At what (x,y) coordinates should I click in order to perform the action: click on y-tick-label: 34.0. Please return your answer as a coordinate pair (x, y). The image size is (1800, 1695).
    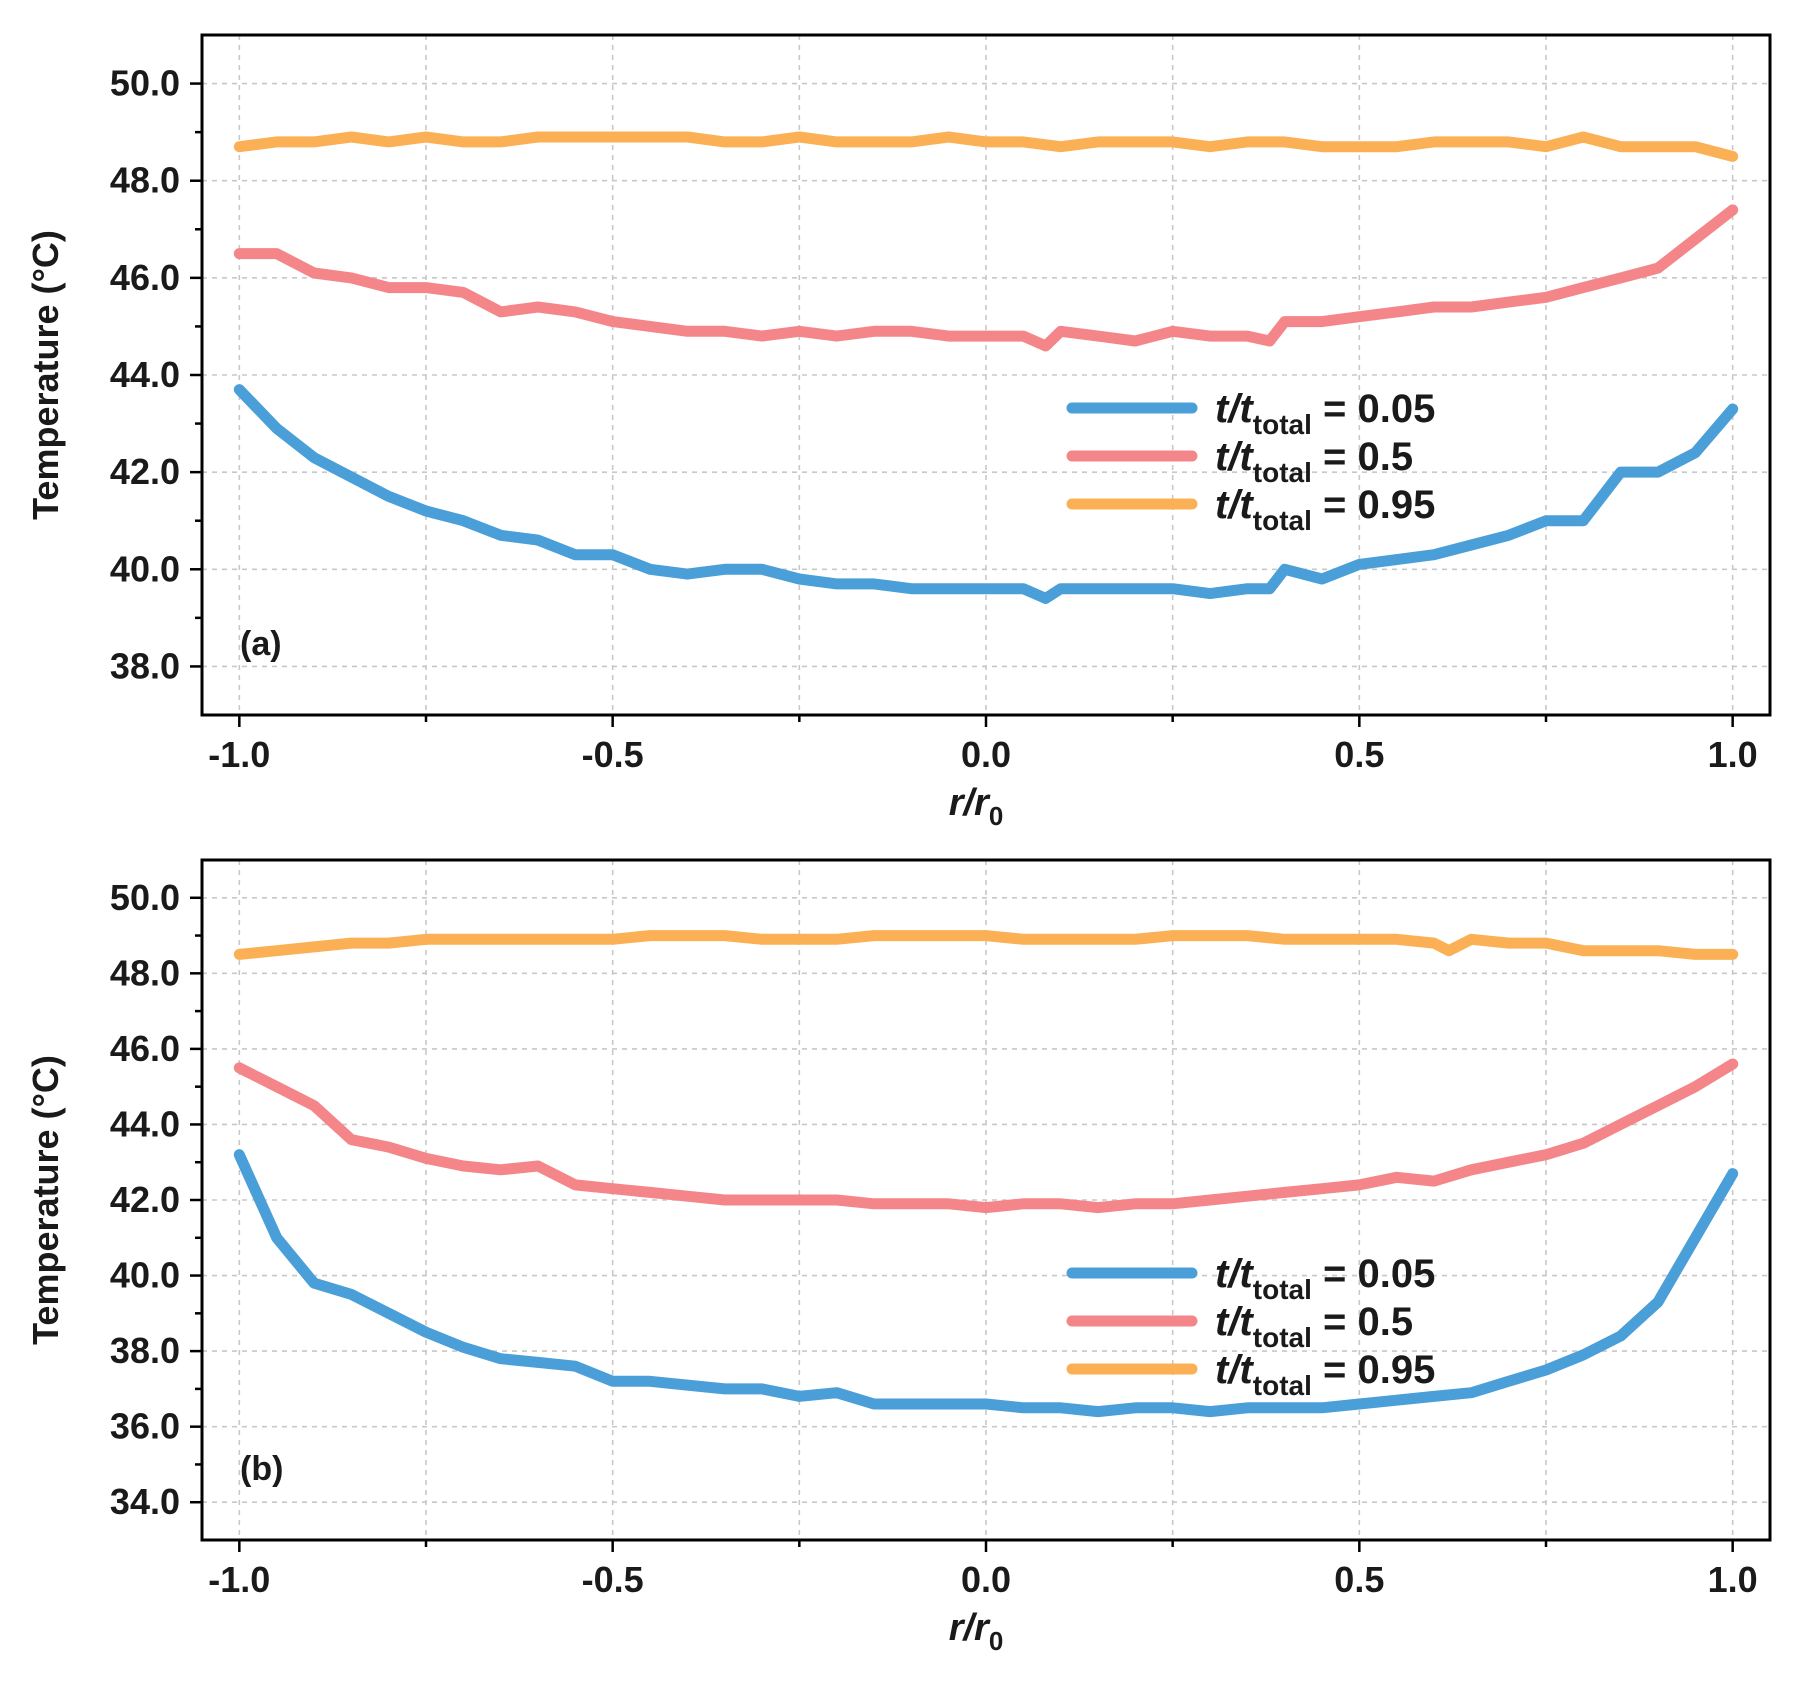
    Looking at the image, I should click on (145, 1501).